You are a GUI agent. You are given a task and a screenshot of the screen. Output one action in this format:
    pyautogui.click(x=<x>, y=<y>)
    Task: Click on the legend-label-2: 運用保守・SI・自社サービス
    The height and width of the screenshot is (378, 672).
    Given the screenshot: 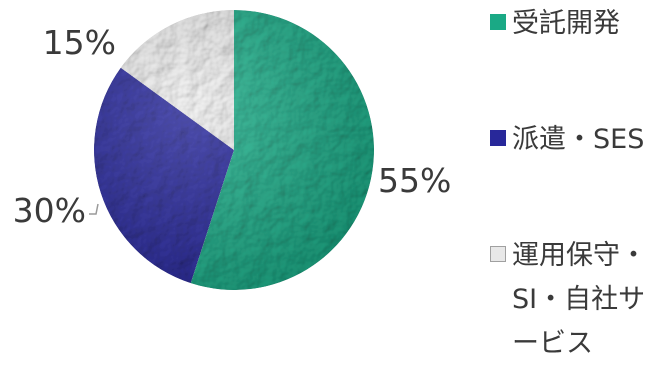 What is the action you would take?
    pyautogui.click(x=579, y=299)
    